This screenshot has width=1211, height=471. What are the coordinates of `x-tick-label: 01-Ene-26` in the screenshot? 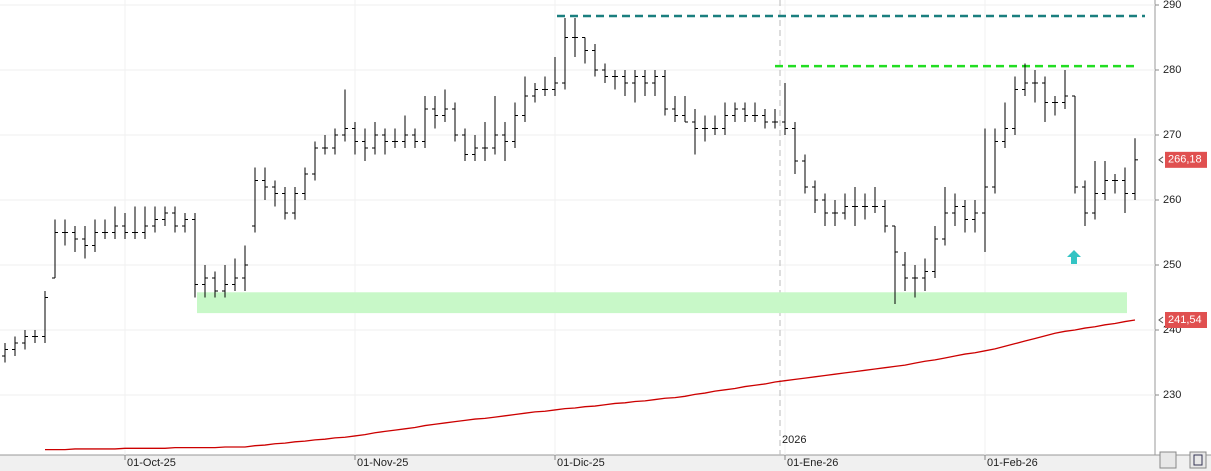 It's located at (812, 463).